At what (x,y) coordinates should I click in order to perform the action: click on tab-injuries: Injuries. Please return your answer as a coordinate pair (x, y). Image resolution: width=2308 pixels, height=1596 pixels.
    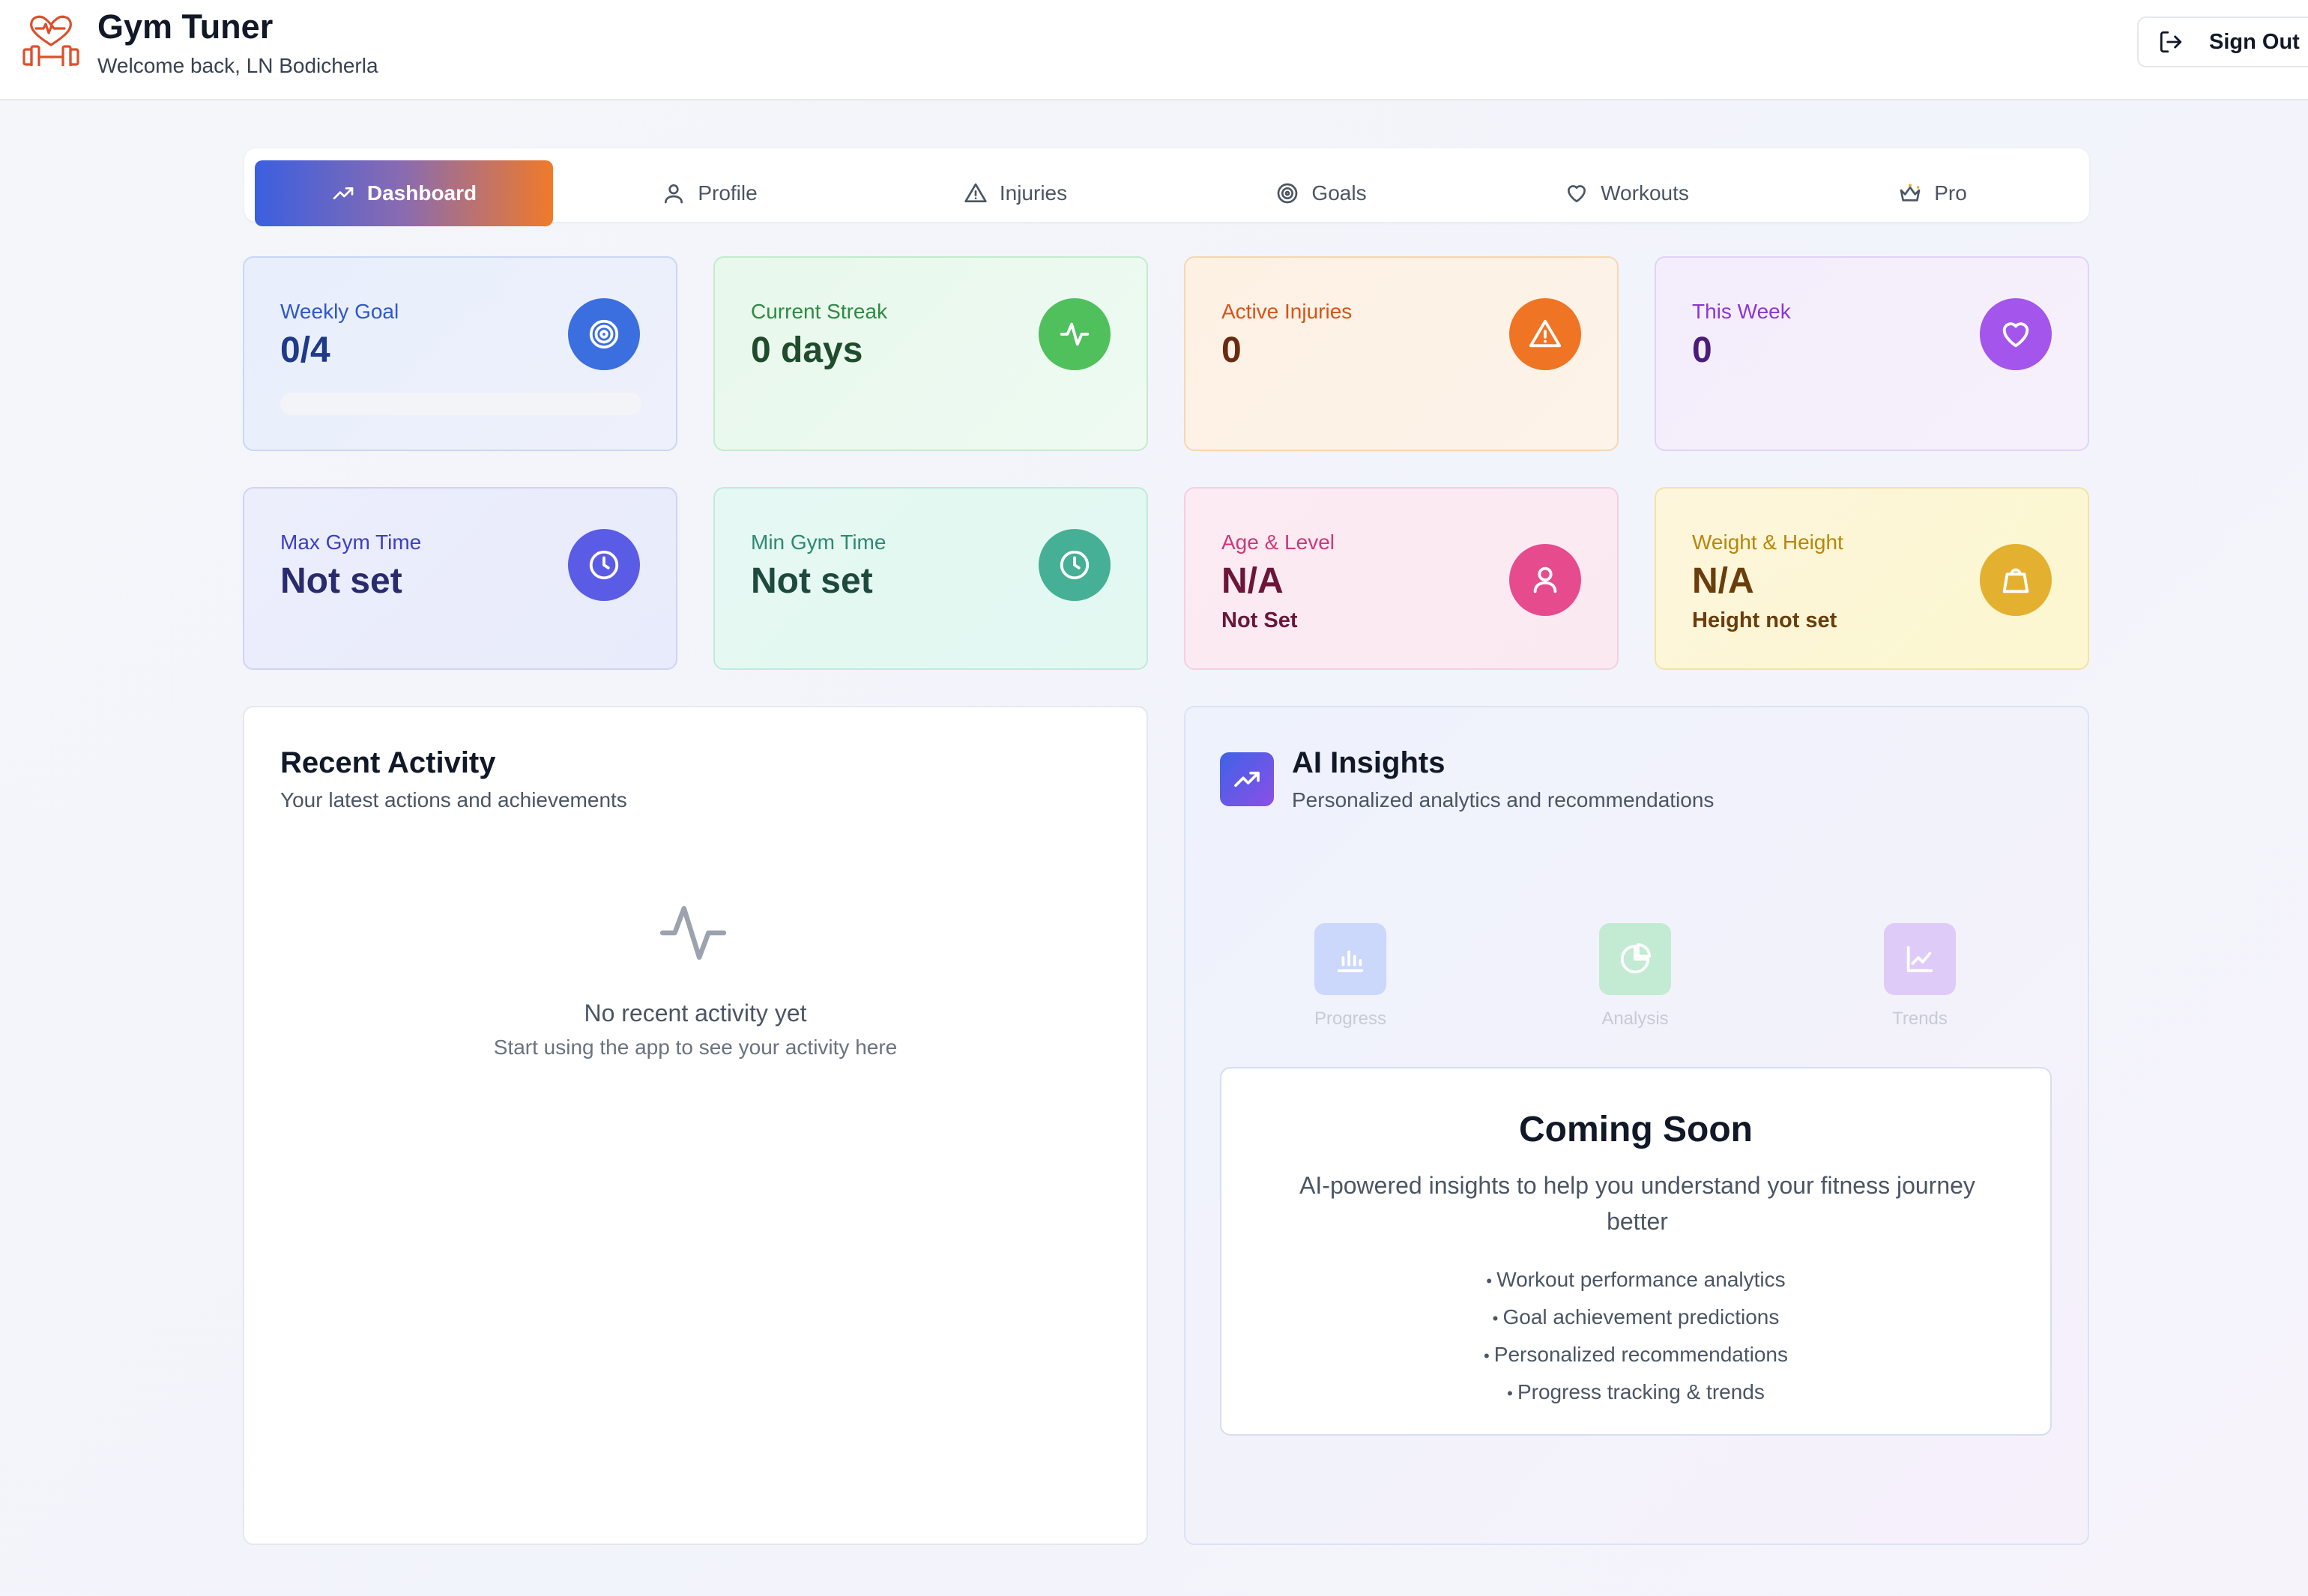
    Looking at the image, I should click on (1015, 193).